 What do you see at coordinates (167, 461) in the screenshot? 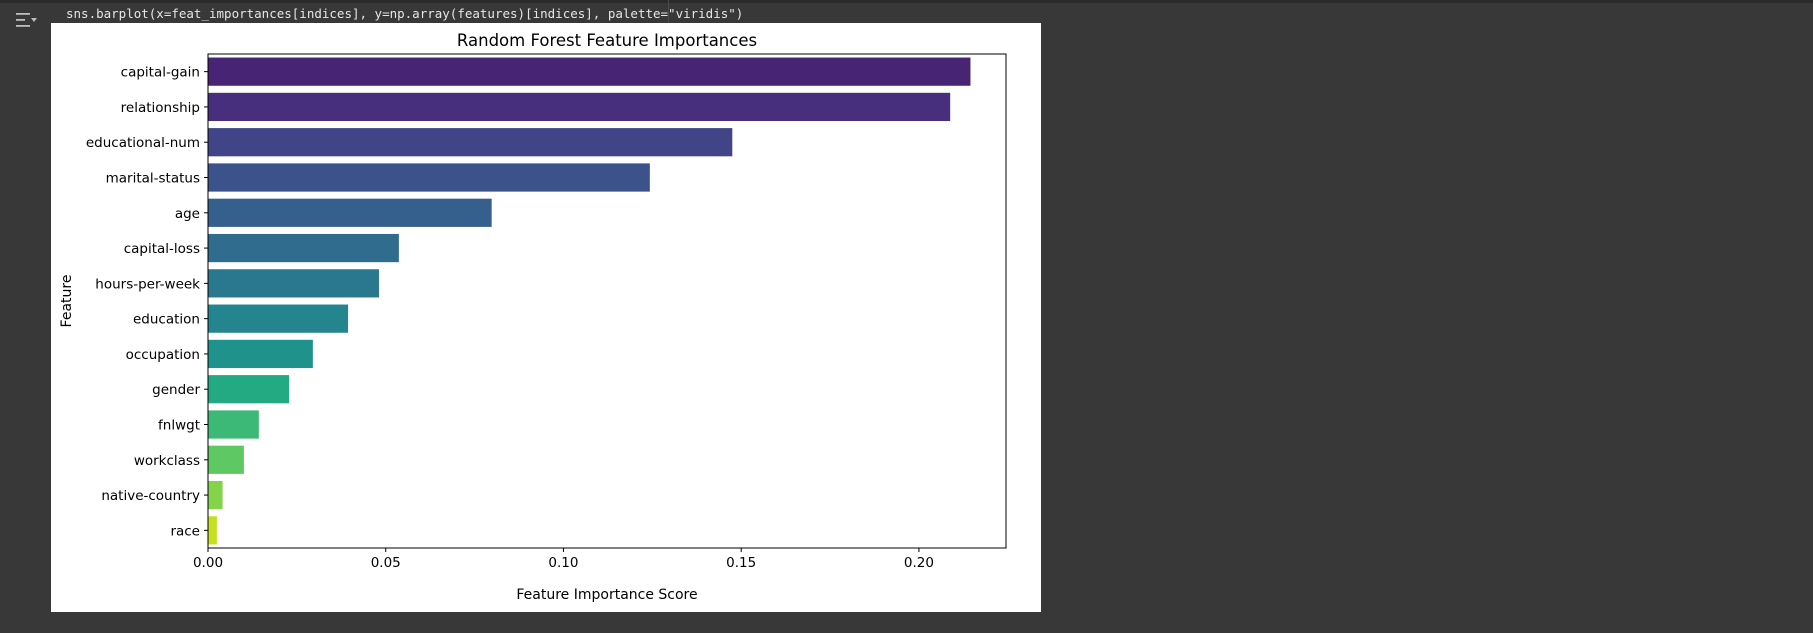
I see `y-tick-label: workclass` at bounding box center [167, 461].